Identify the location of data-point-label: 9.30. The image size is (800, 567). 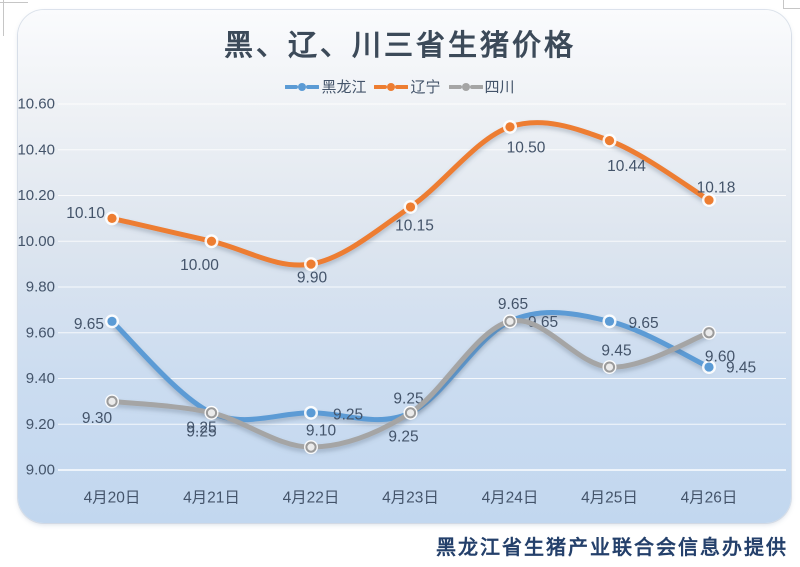
(97, 418).